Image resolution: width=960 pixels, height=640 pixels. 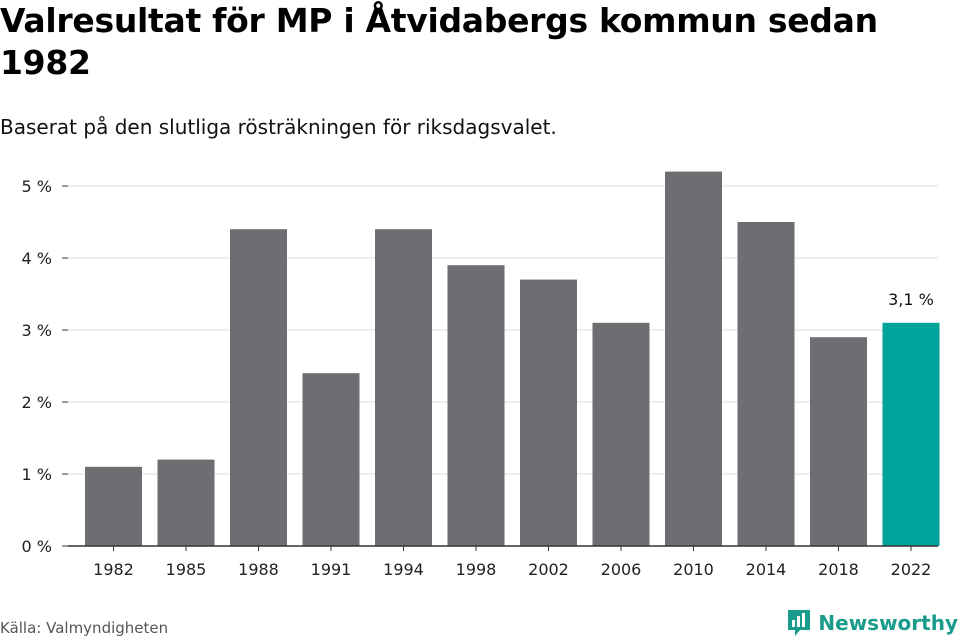 I want to click on data-labels: 3,1 %, so click(x=911, y=299).